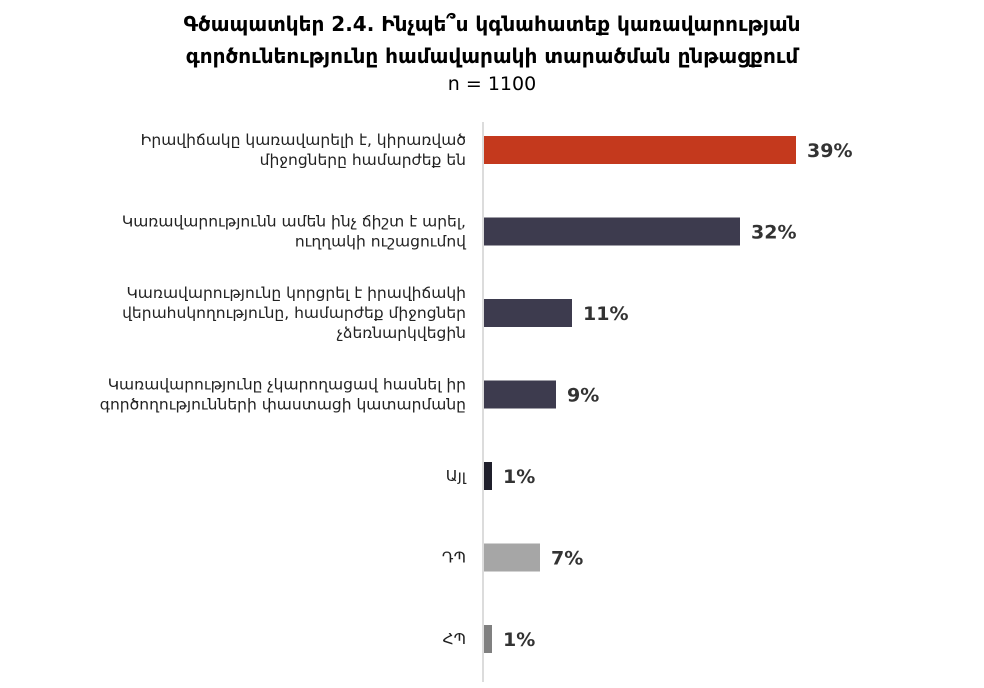 The width and height of the screenshot is (984, 688). I want to click on chart-subtitle: n = 1100, so click(492, 84).